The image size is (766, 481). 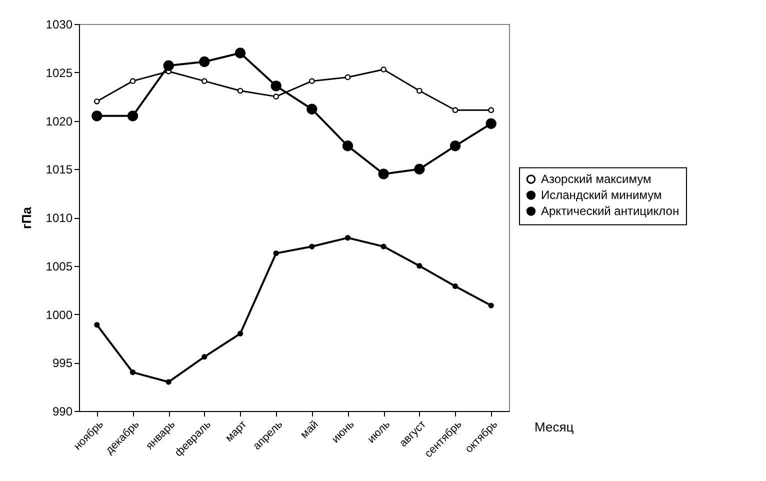 I want to click on y-tick-label: 1005, so click(x=59, y=266).